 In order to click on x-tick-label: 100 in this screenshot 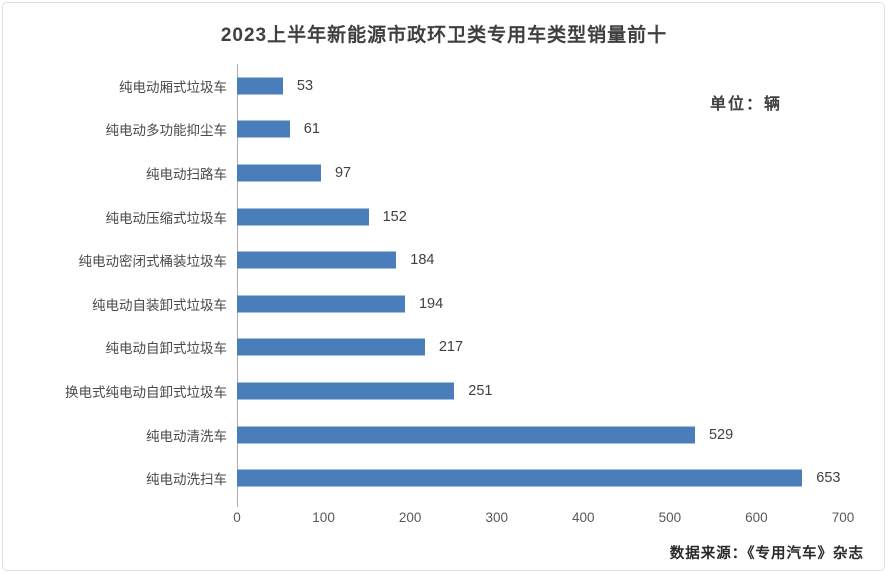, I will do `click(323, 517)`.